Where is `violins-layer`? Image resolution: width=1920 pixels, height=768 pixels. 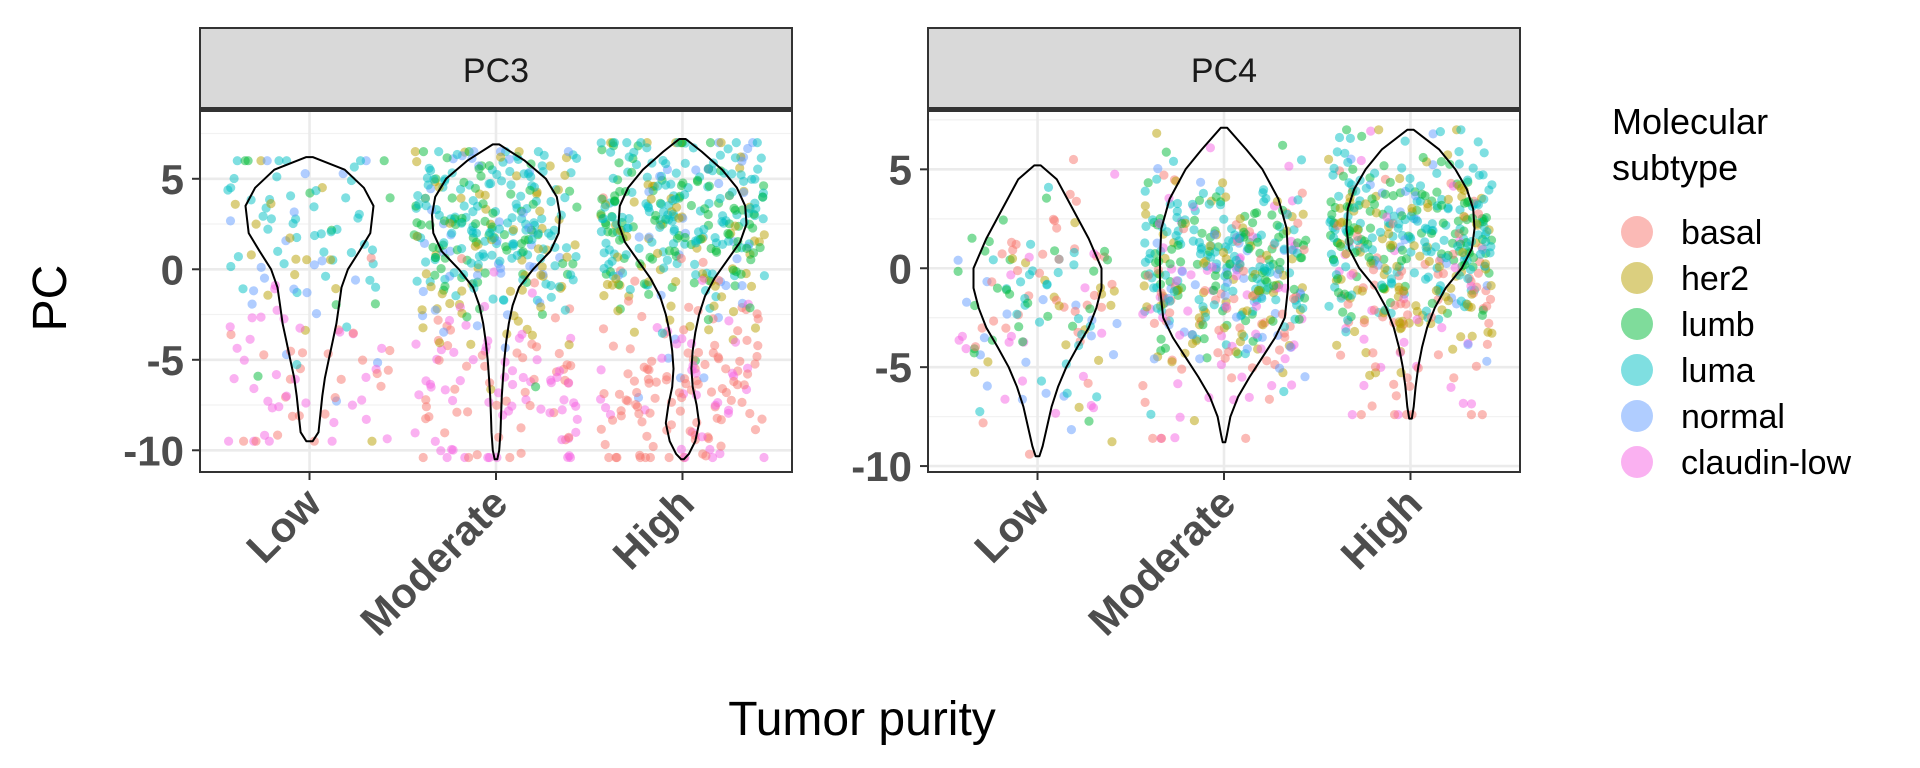
violins-layer is located at coordinates (1224, 292).